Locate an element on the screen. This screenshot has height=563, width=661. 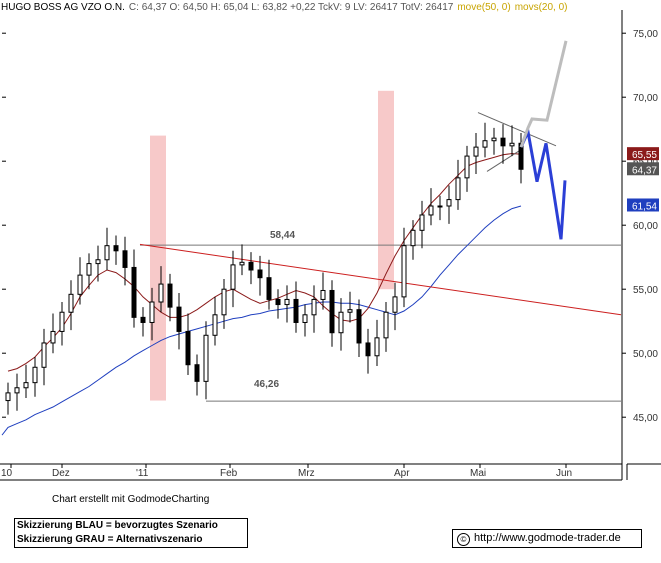
ma50-label: move(50, 0) is located at coordinates (483, 7).